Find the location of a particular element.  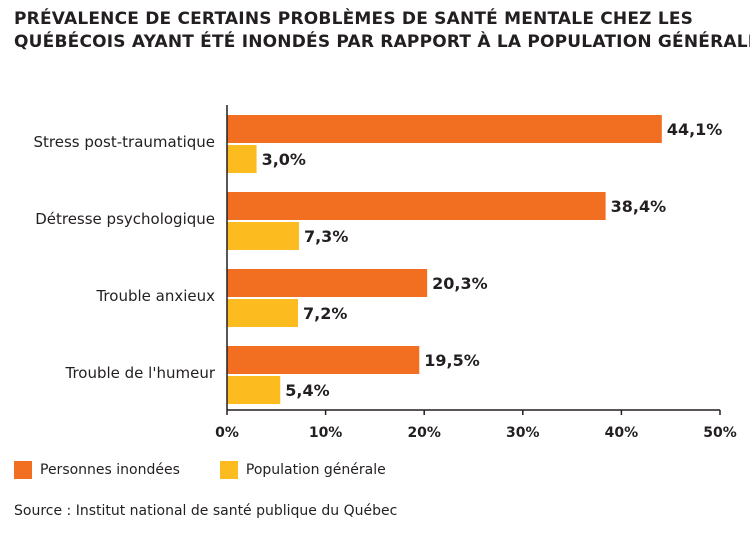

data-label: 38,4% is located at coordinates (639, 206).